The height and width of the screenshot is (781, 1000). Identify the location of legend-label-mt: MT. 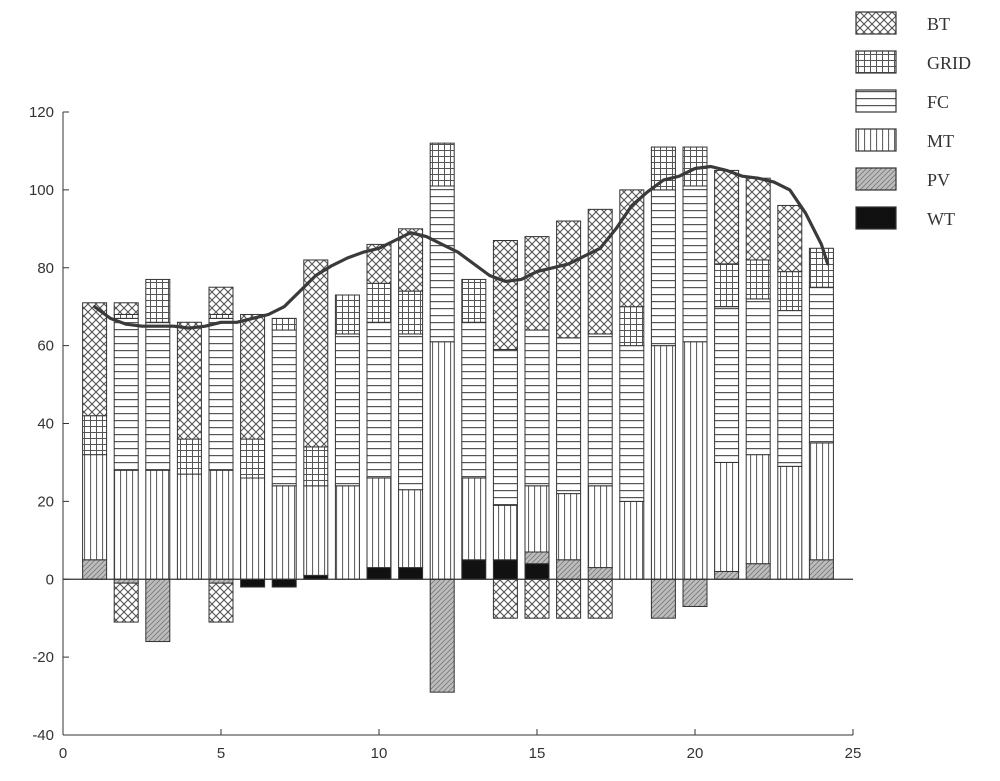
(940, 141).